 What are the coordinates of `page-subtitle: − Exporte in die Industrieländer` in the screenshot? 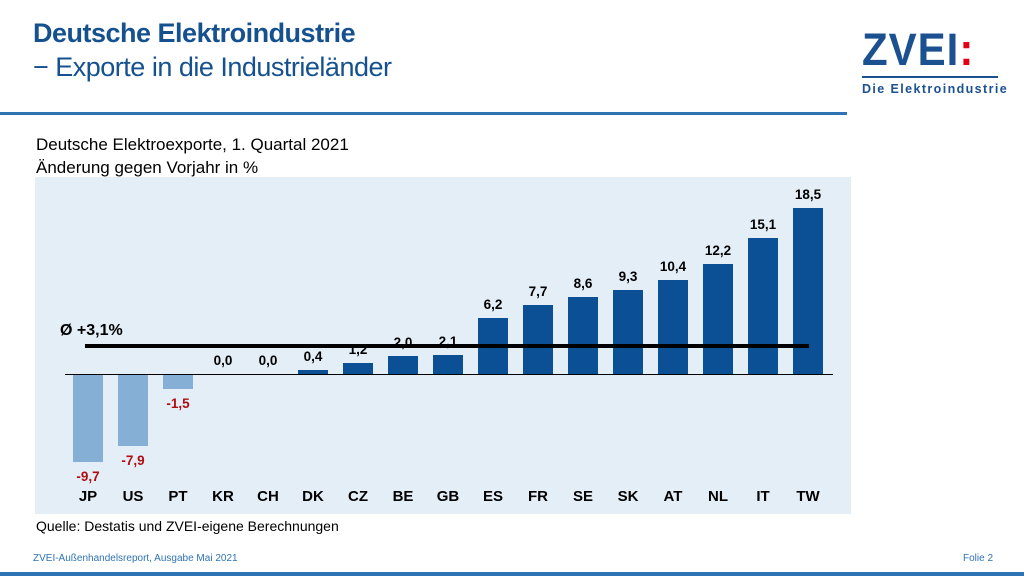 It's located at (212, 67).